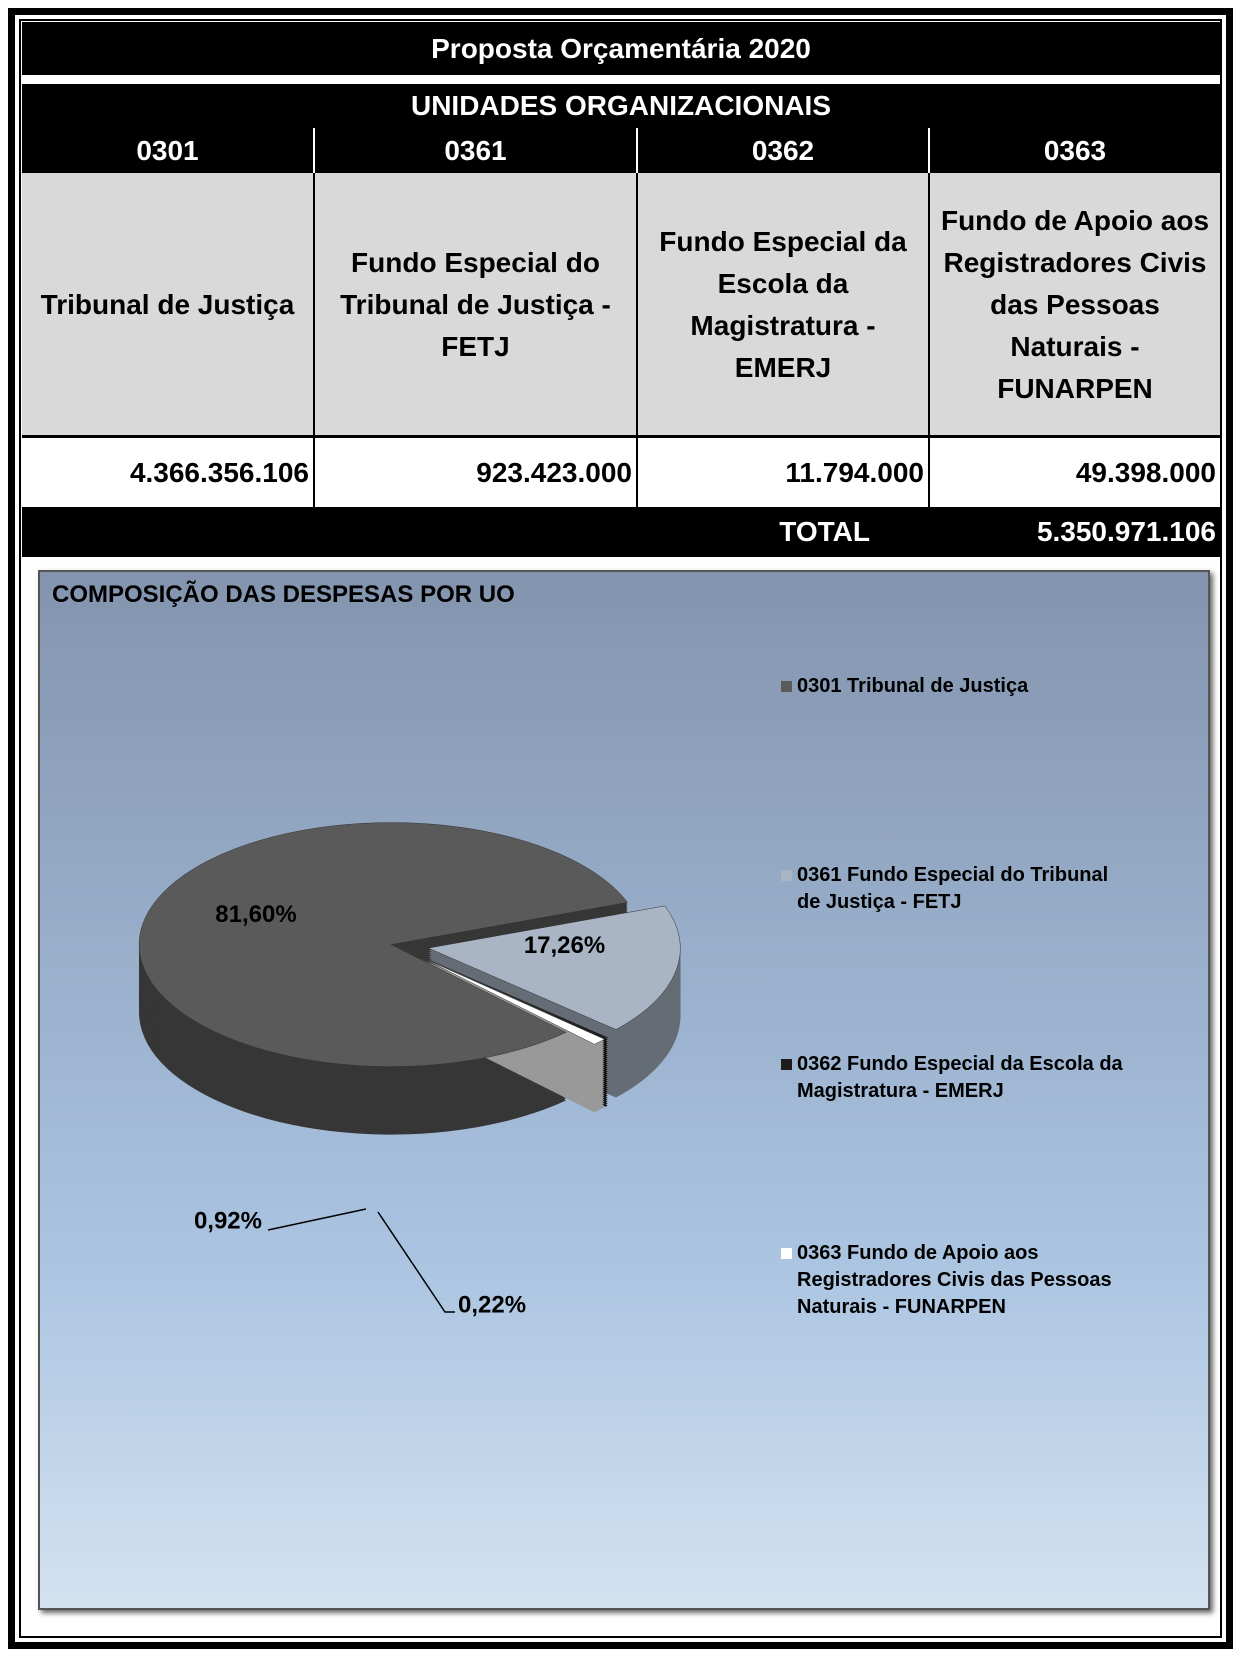  Describe the element at coordinates (255, 914) in the screenshot. I see `data-label: 81,60%` at that location.